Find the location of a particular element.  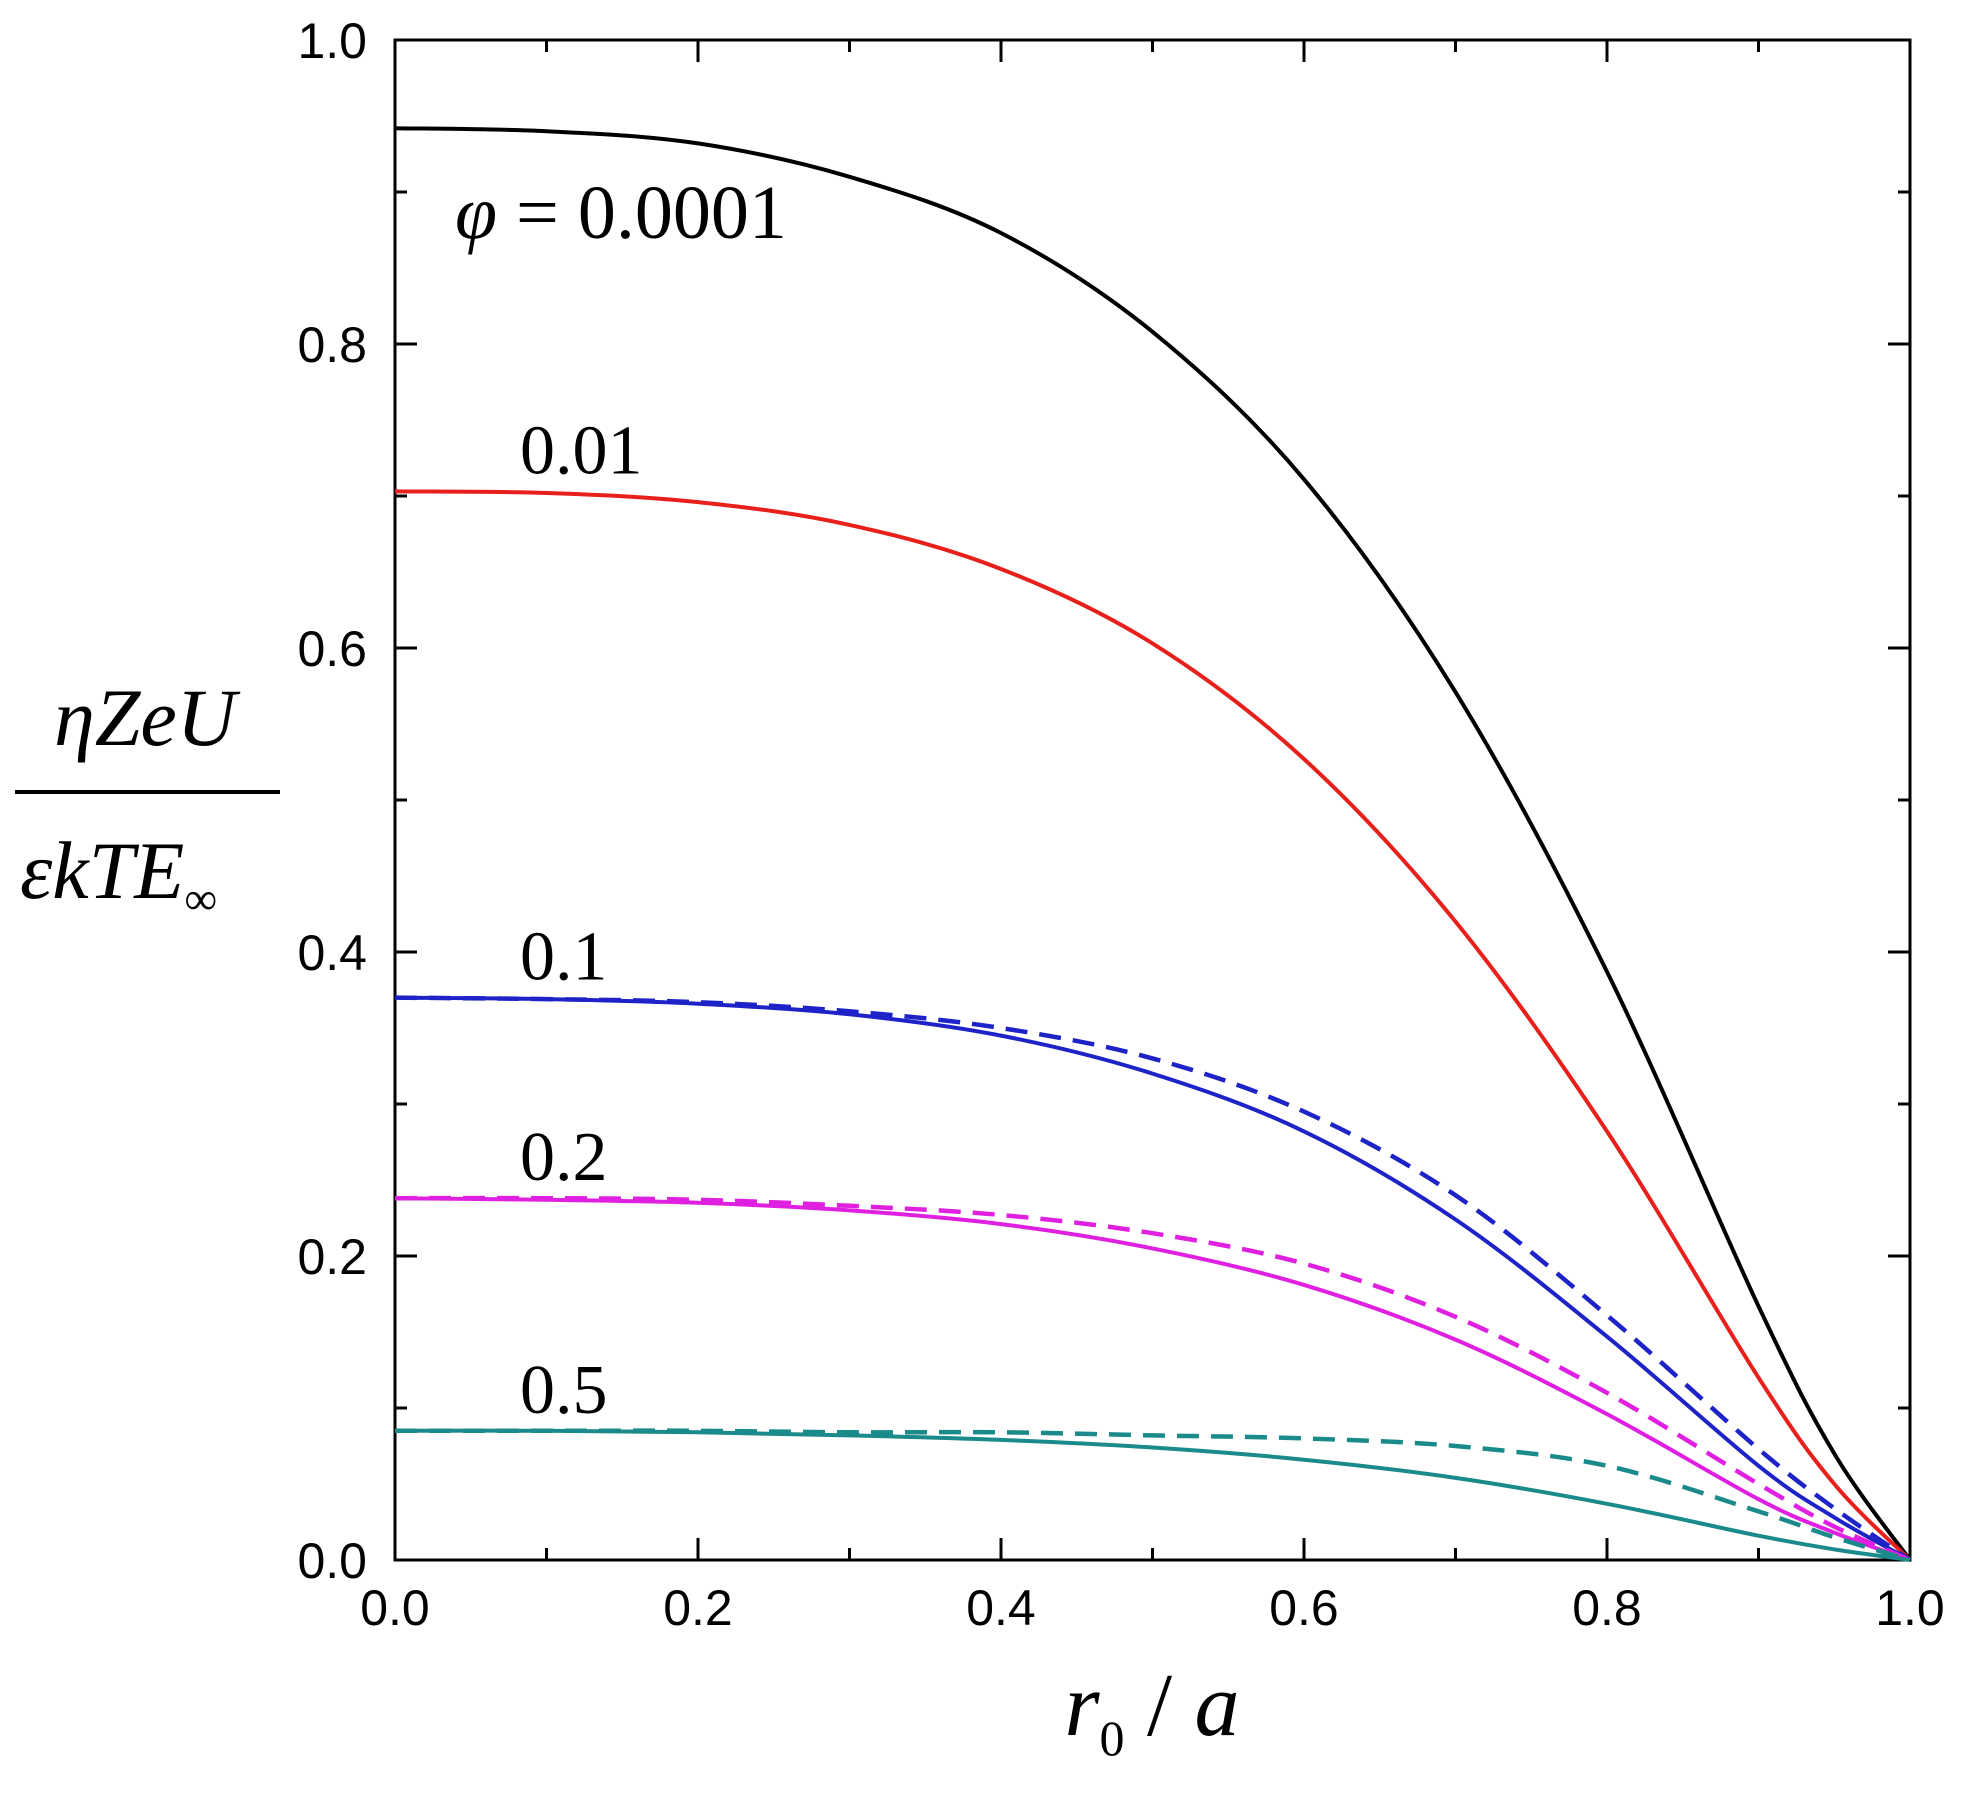

y-label-denominator: εkTE∞ is located at coordinates (118, 874).